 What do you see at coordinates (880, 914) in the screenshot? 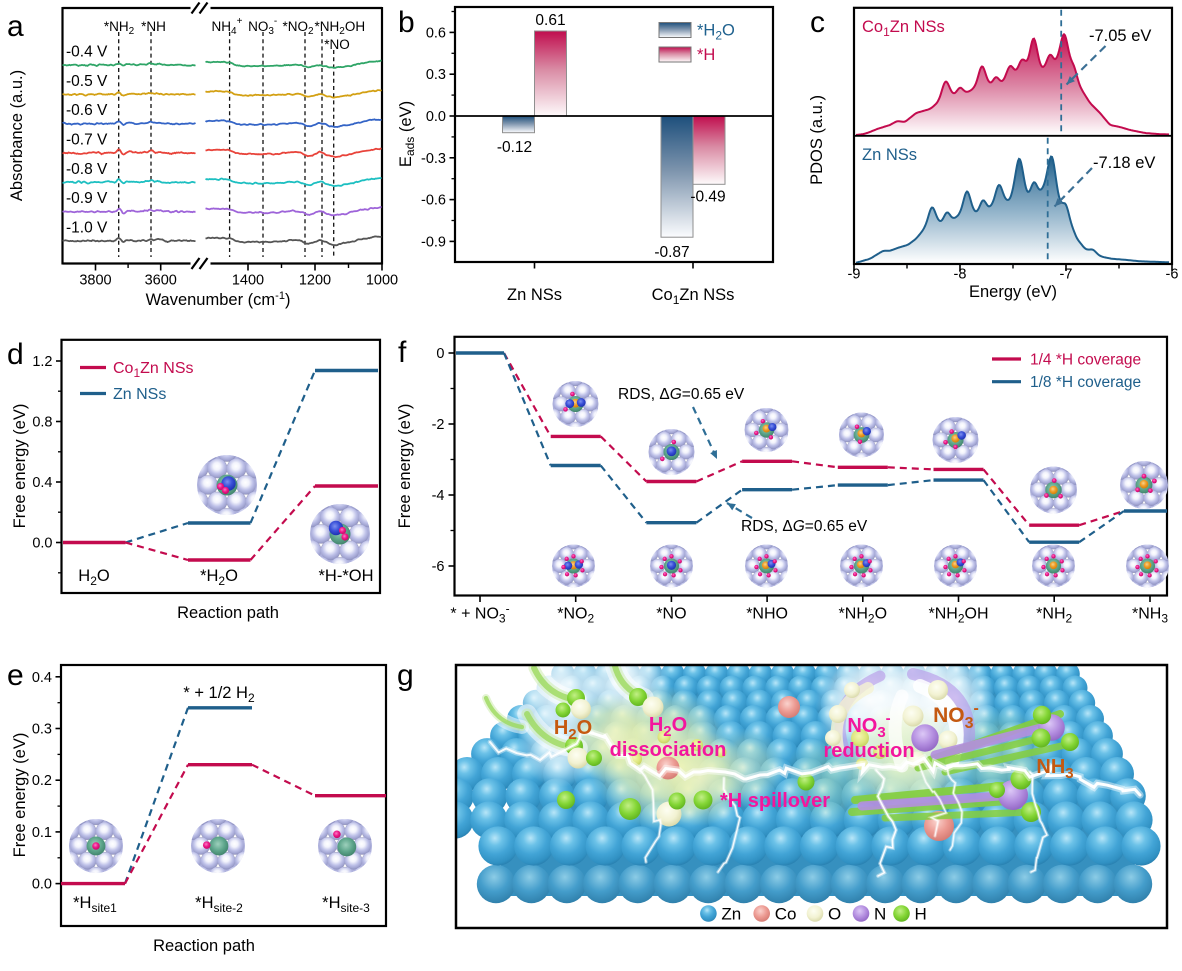
I see `svg-text: N` at bounding box center [880, 914].